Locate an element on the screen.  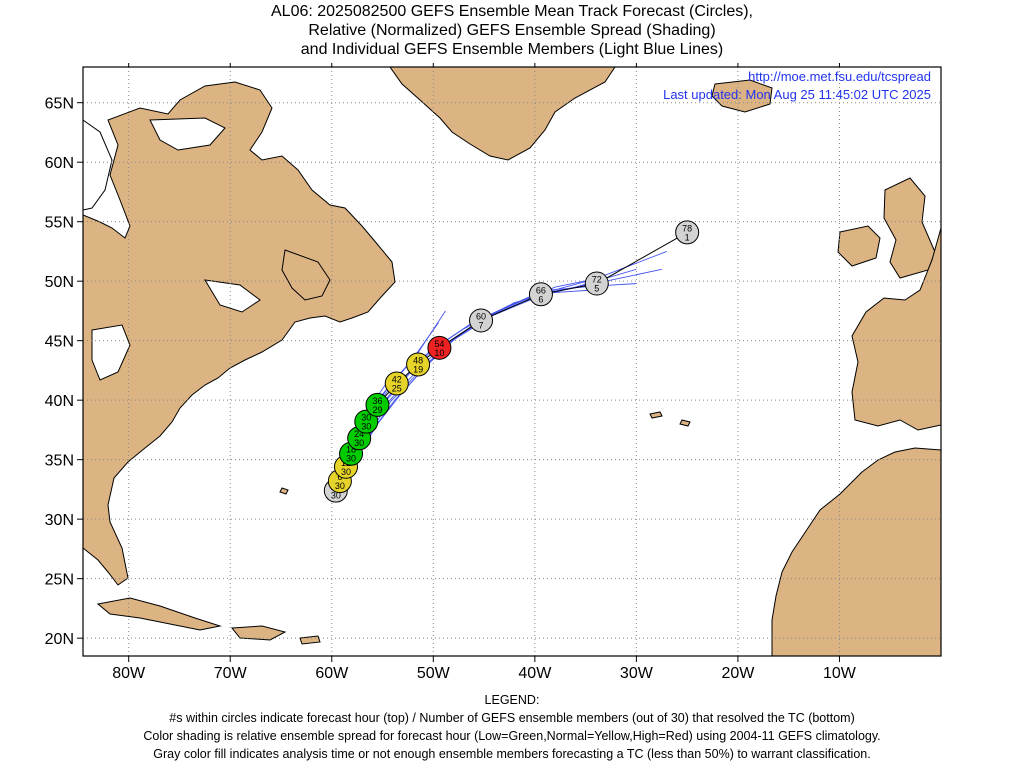
source-url: http://moe.met.fsu.edu/tcspread is located at coordinates (839, 76).